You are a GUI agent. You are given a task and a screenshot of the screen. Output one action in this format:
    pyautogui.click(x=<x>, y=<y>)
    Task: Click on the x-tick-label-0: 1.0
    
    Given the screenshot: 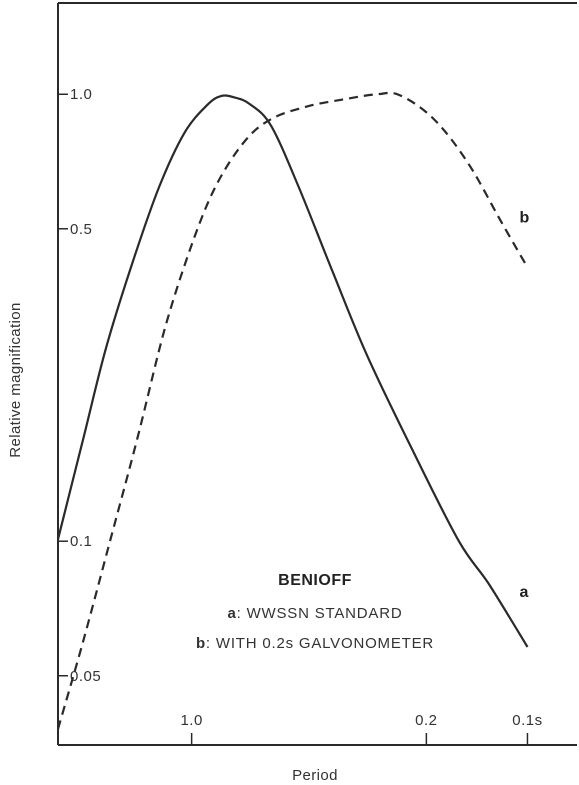 What is the action you would take?
    pyautogui.click(x=191, y=720)
    